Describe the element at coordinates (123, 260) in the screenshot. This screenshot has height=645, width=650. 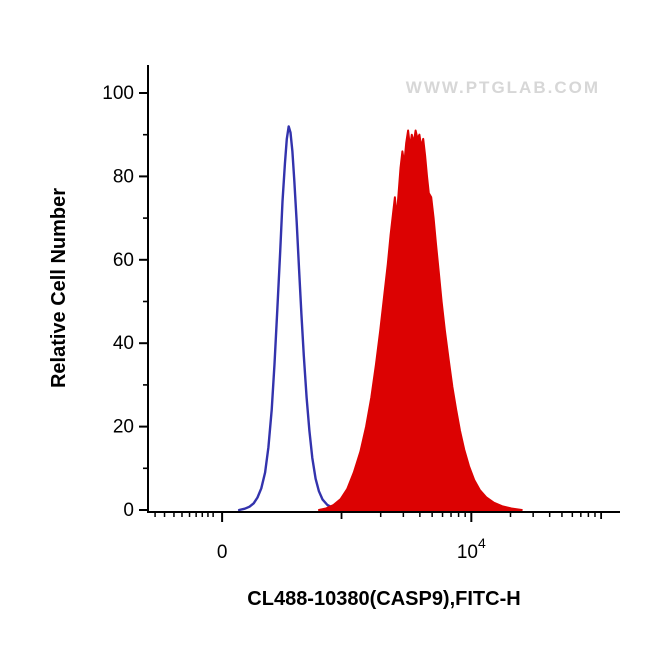
I see `y-tick-label: 60` at that location.